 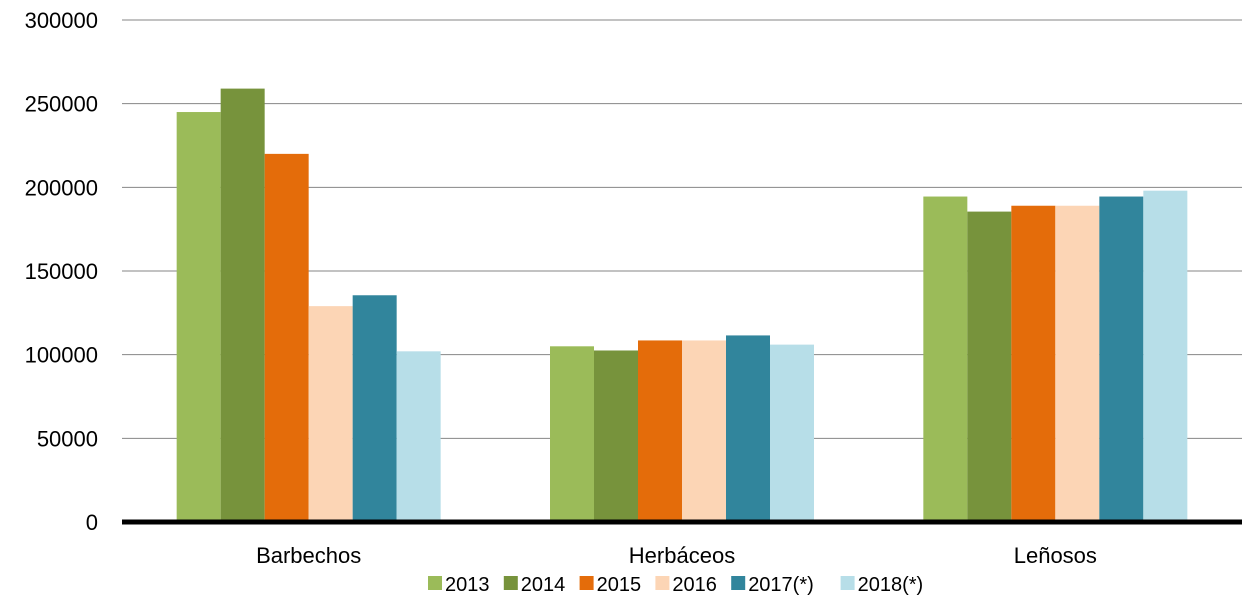 I want to click on y-tick-label: 250000, so click(x=61, y=104).